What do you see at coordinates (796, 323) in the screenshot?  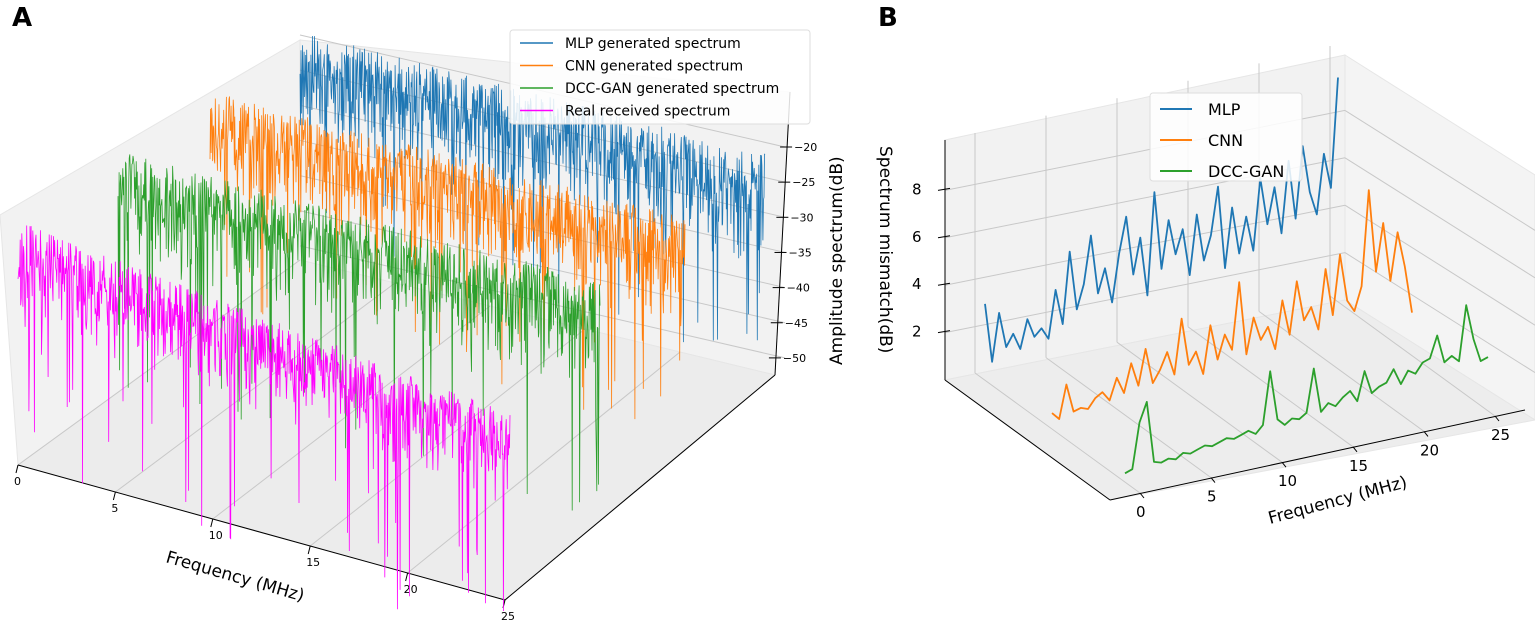 I see `z-tick-label: −45` at bounding box center [796, 323].